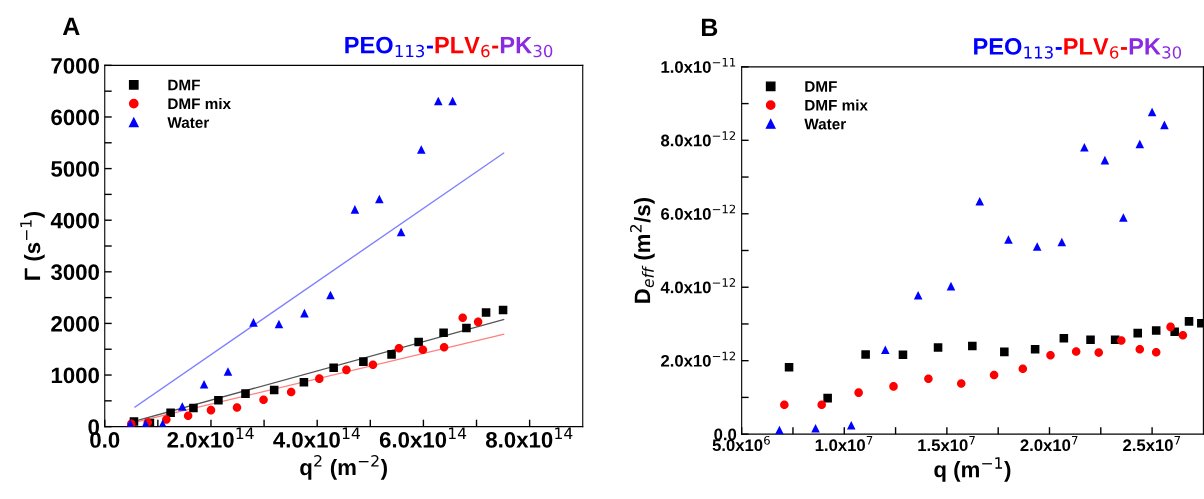 Image resolution: width=1204 pixels, height=499 pixels. Describe the element at coordinates (75, 65) in the screenshot. I see `y-tick-label: 7000` at that location.